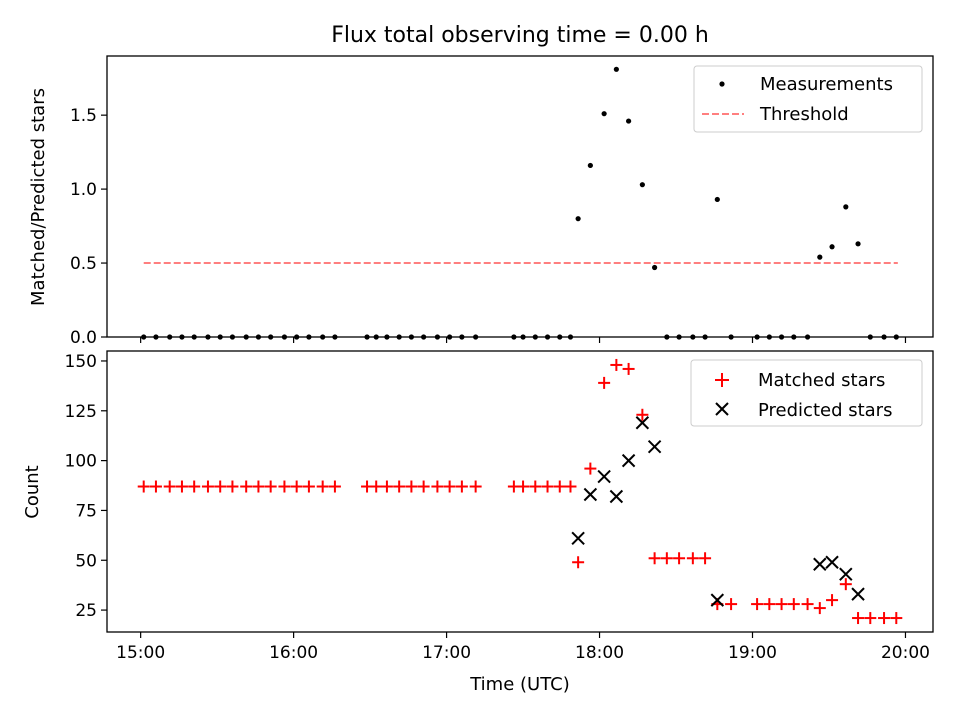 The image size is (960, 720). Describe the element at coordinates (81, 362) in the screenshot. I see `count-y-tick-label: 150` at that location.